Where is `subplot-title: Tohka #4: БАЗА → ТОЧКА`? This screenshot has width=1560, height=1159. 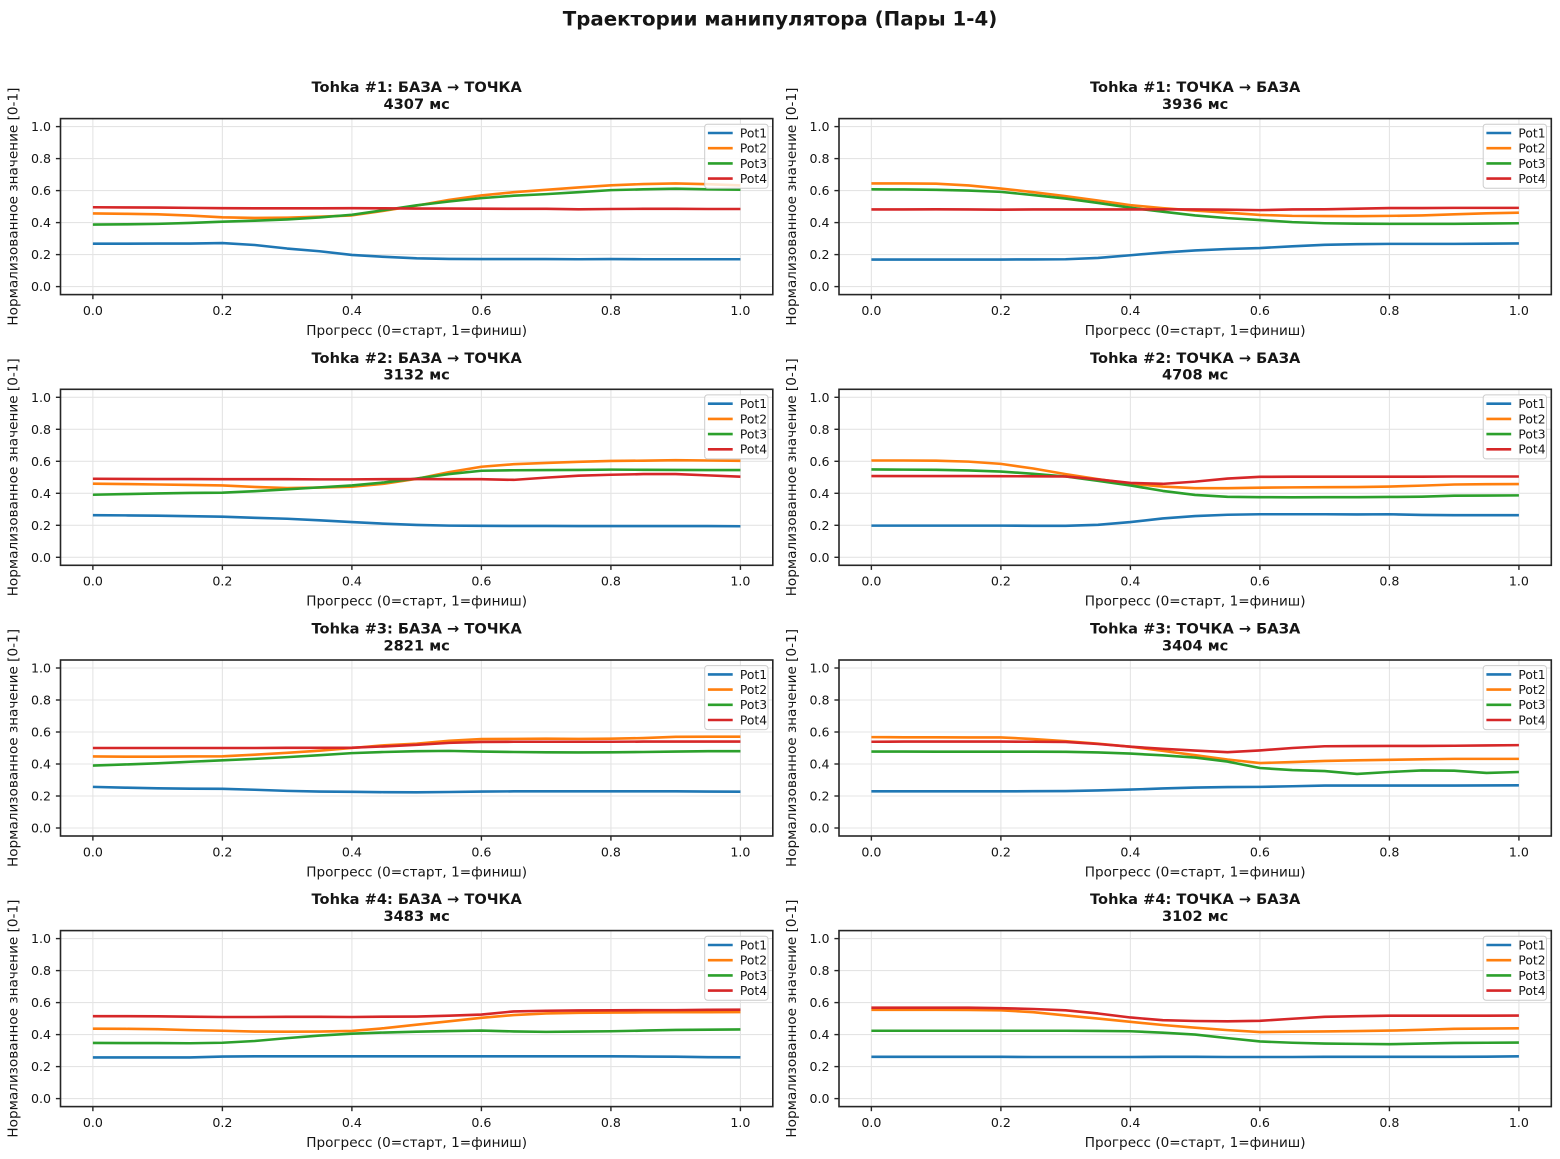 subplot-title: Tohka #4: БАЗА → ТОЧКА is located at coordinates (417, 899).